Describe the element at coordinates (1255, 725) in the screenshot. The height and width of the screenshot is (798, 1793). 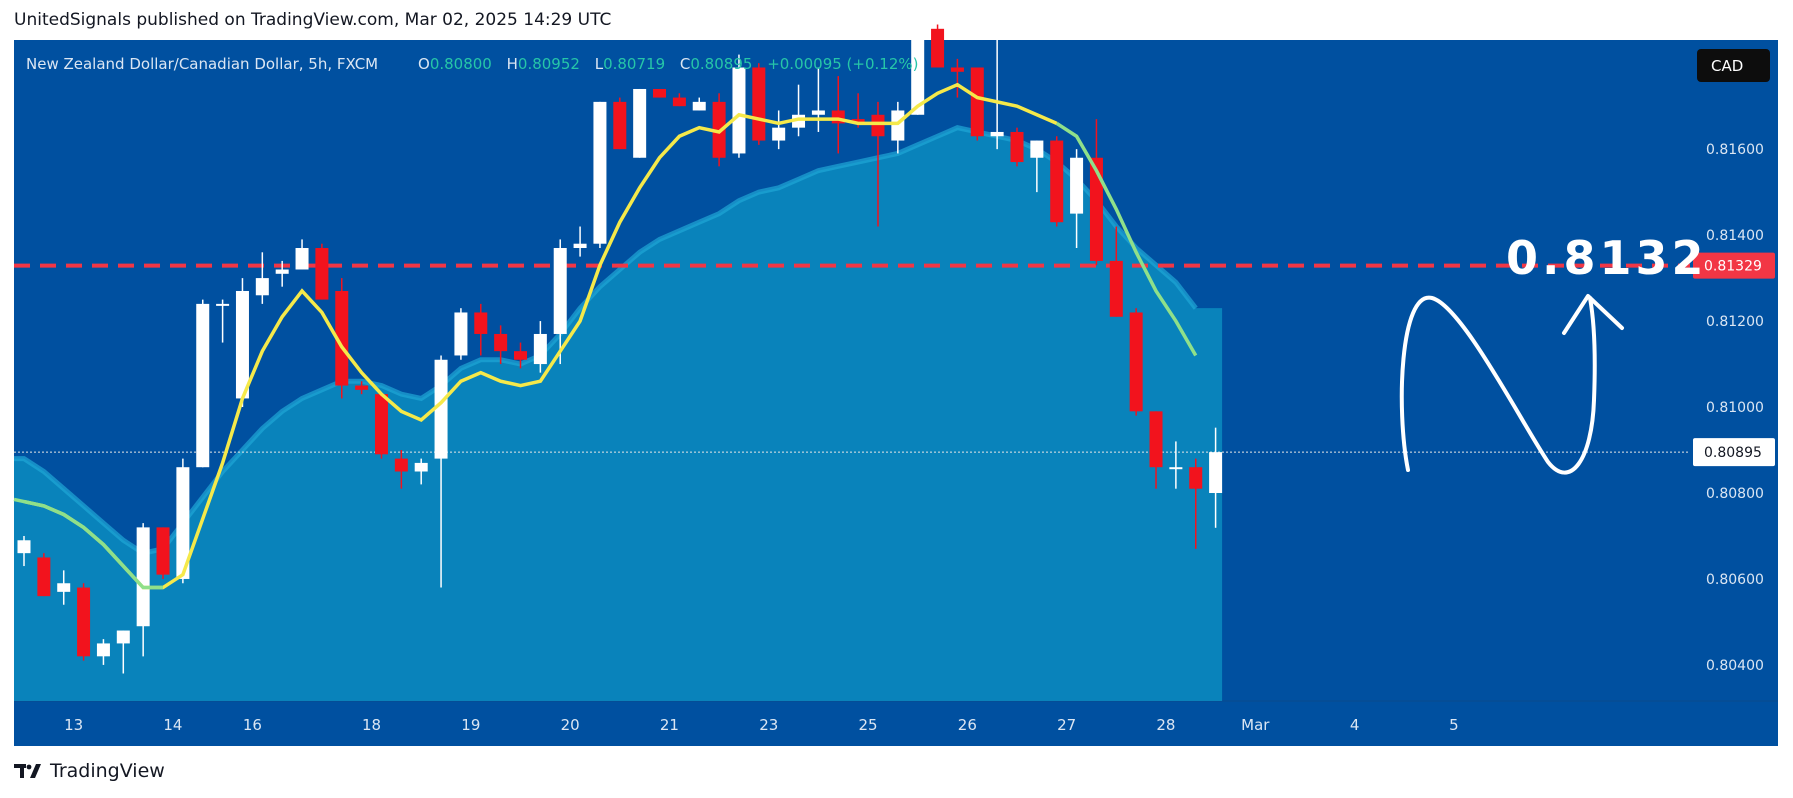
I see `time-tick-label: Mar` at that location.